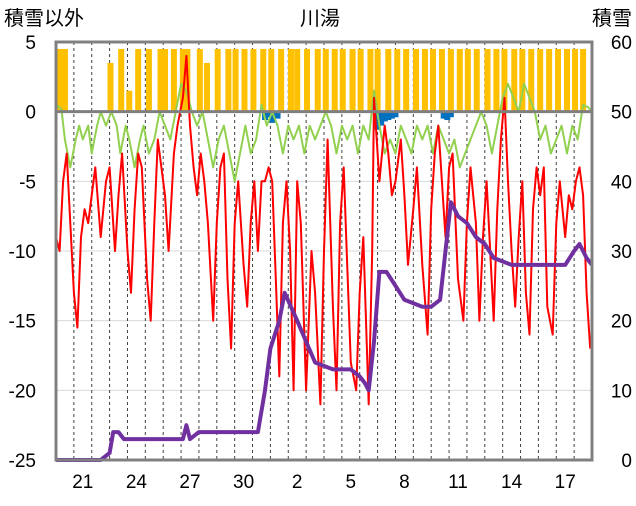  What do you see at coordinates (27, 182) in the screenshot?
I see `left-tick-label: -5` at bounding box center [27, 182].